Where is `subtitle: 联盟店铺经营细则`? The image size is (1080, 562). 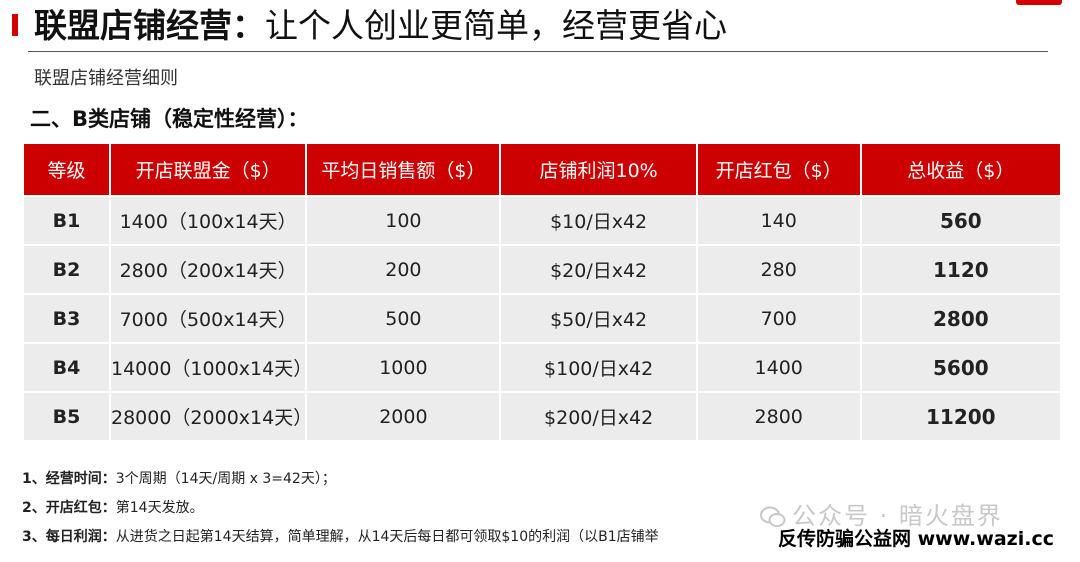
subtitle: 联盟店铺经营细则 is located at coordinates (106, 78).